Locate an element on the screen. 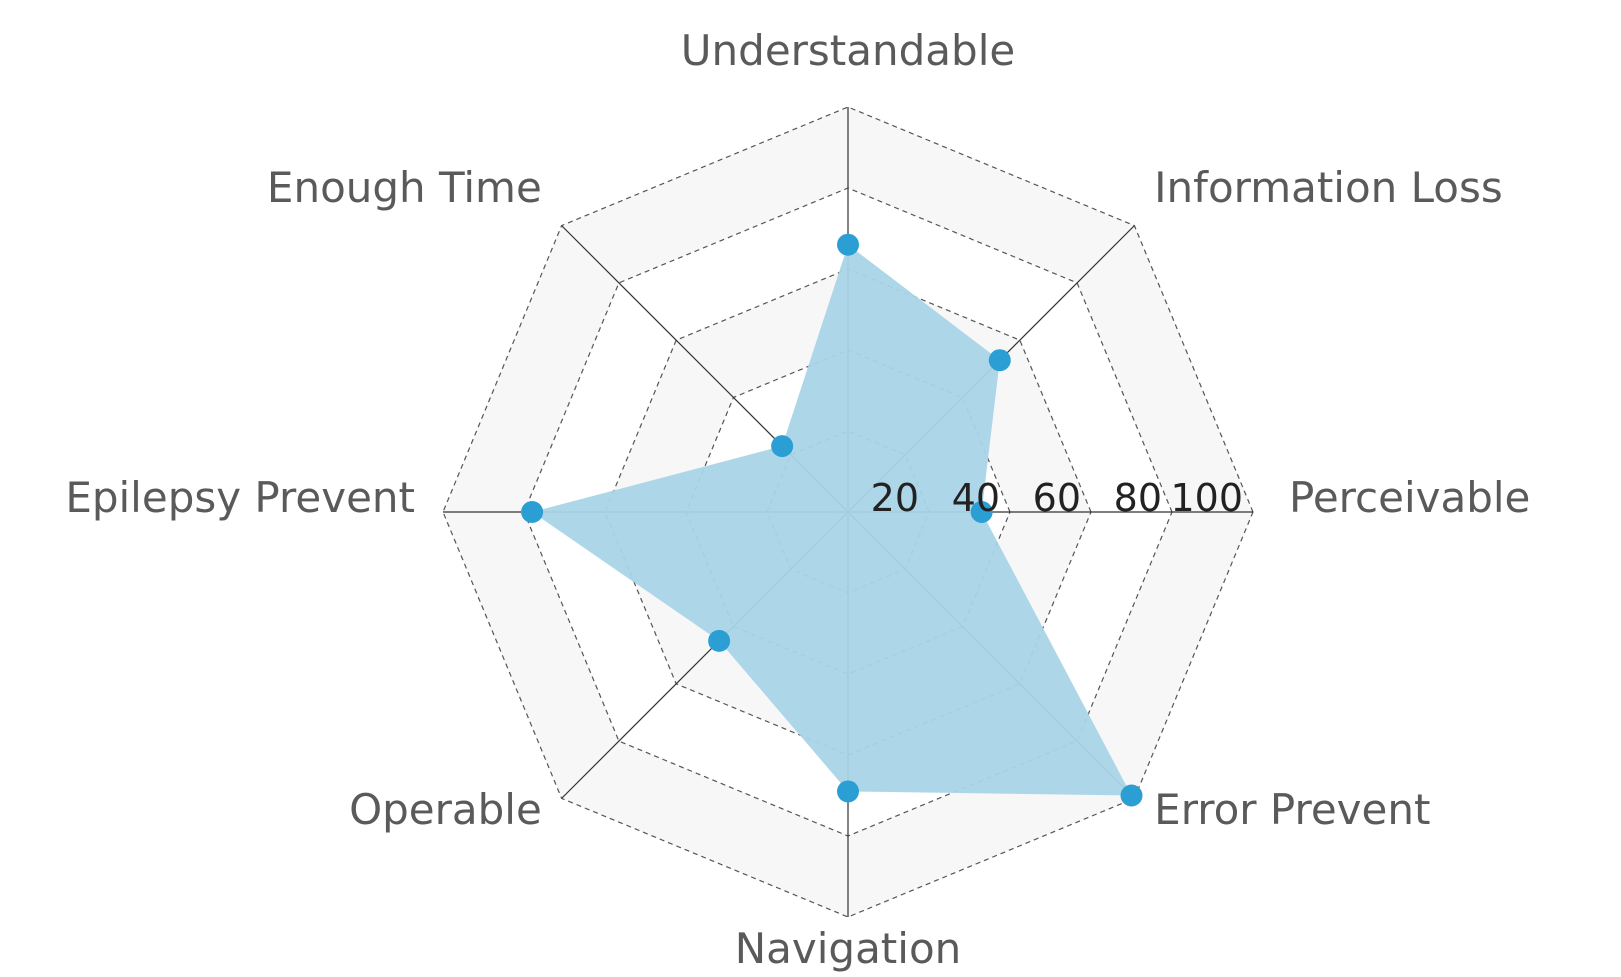  axis-label-operable: Operable is located at coordinates (445, 809).